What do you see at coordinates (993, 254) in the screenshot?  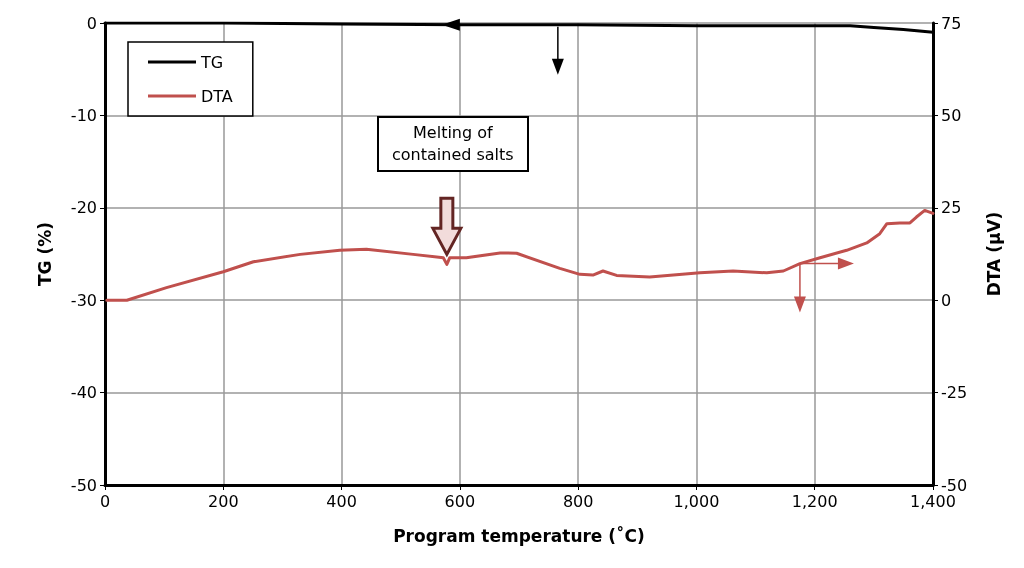 I see `y2-axis-title: DTA (μV)` at bounding box center [993, 254].